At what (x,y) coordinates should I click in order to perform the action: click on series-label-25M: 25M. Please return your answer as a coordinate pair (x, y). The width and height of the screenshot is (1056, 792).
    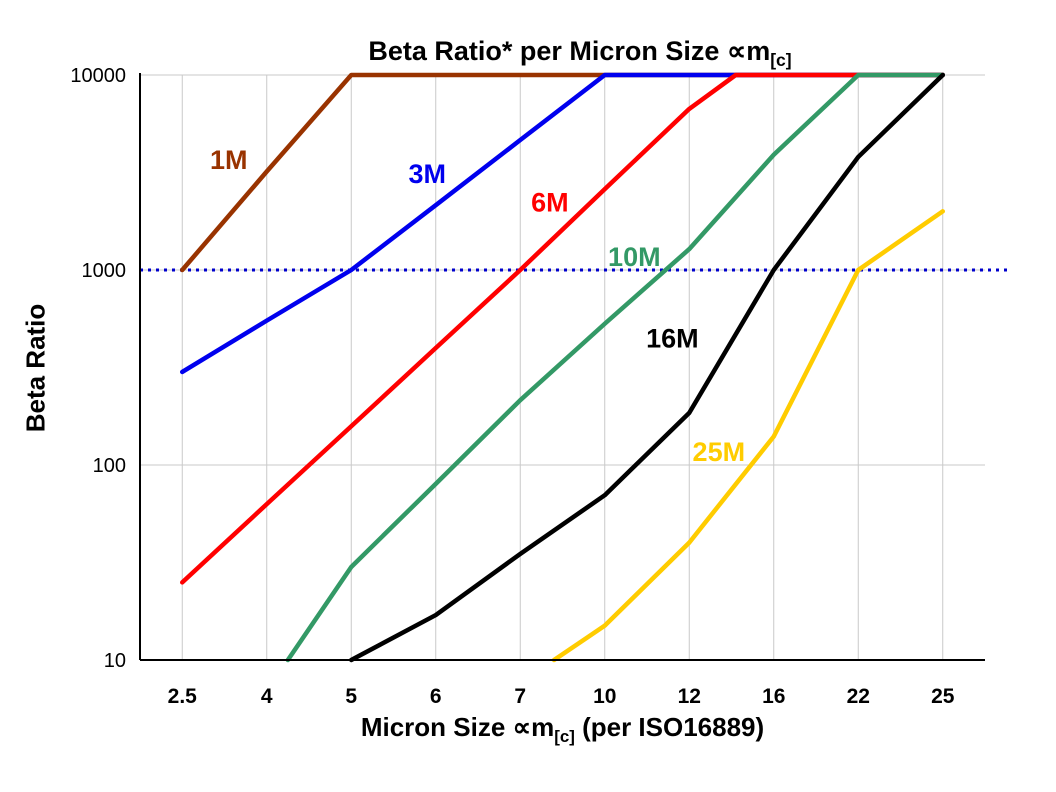
    Looking at the image, I should click on (719, 452).